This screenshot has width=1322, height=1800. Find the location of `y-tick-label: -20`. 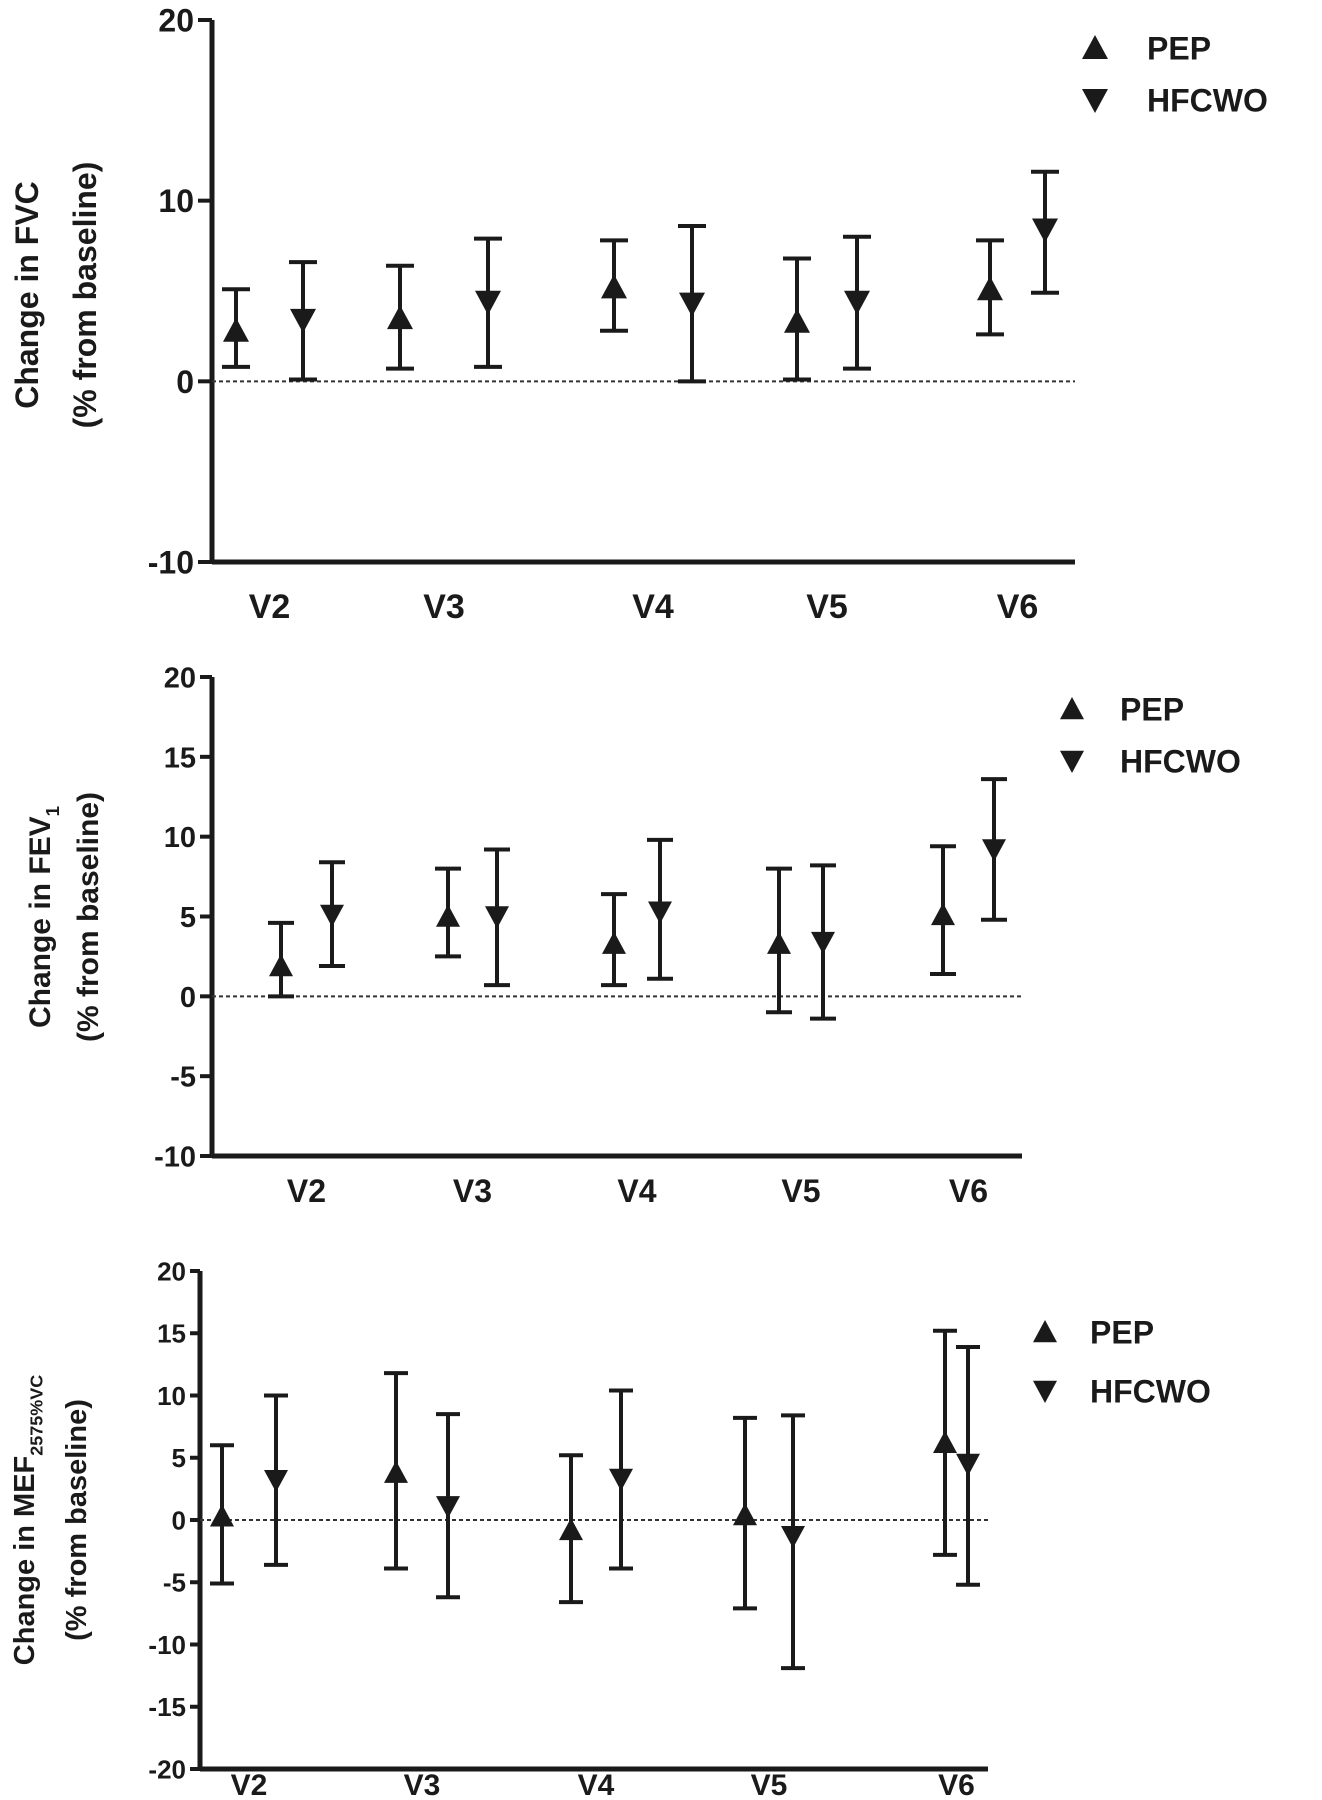

y-tick-label: -20 is located at coordinates (167, 1769).